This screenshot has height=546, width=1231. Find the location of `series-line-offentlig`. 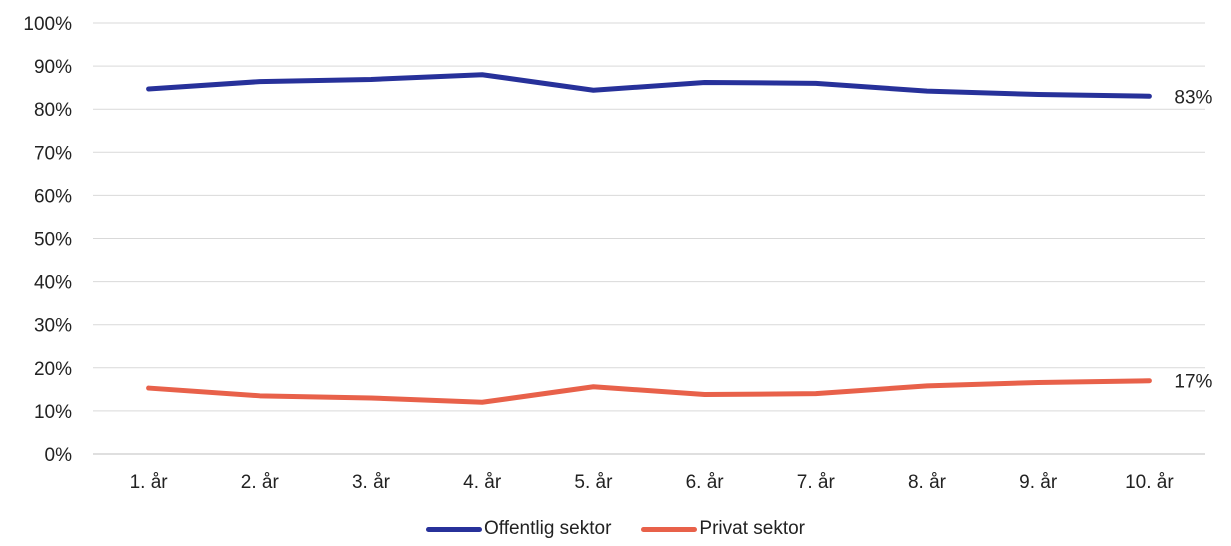

series-line-offentlig is located at coordinates (649, 85).